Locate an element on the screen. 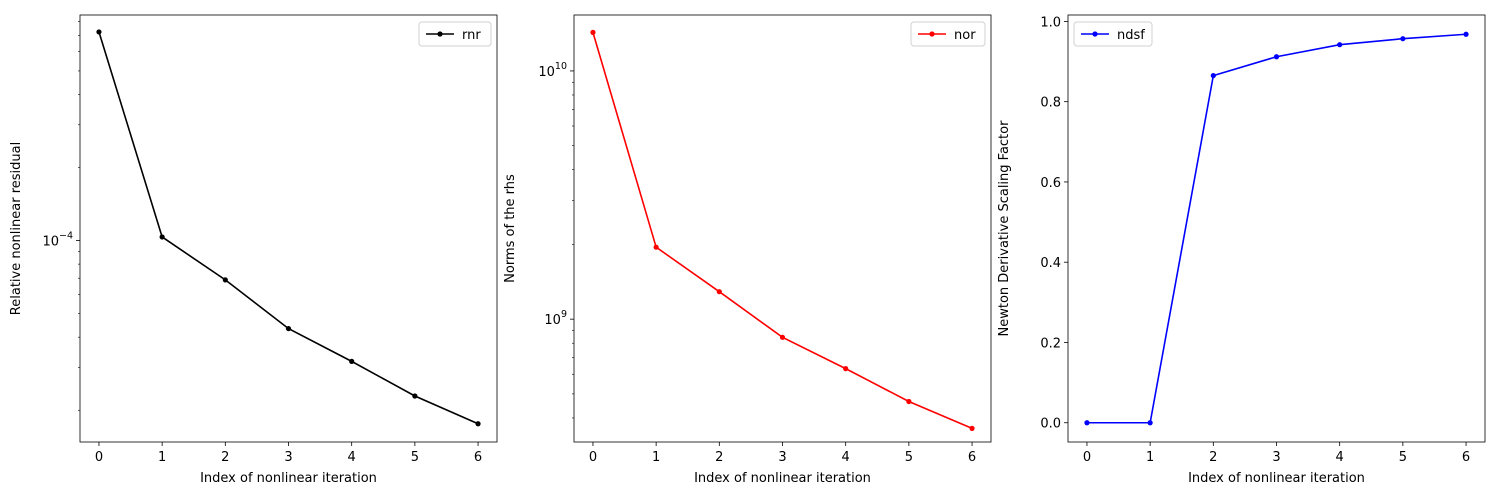 The height and width of the screenshot is (500, 1500). y-tick-label: 10¹⁰ is located at coordinates (552, 70).